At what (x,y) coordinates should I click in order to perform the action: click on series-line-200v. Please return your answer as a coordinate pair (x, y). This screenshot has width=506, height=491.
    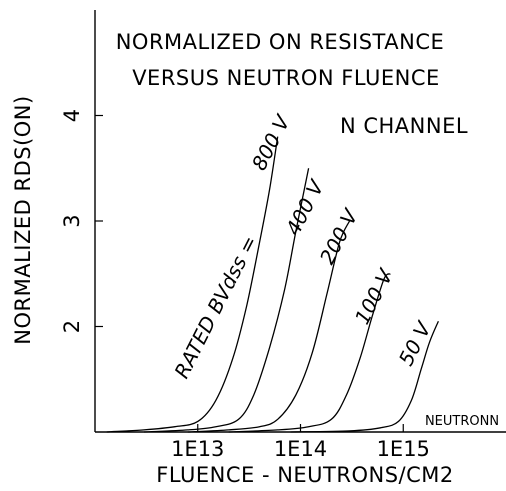
    Looking at the image, I should click on (269, 326).